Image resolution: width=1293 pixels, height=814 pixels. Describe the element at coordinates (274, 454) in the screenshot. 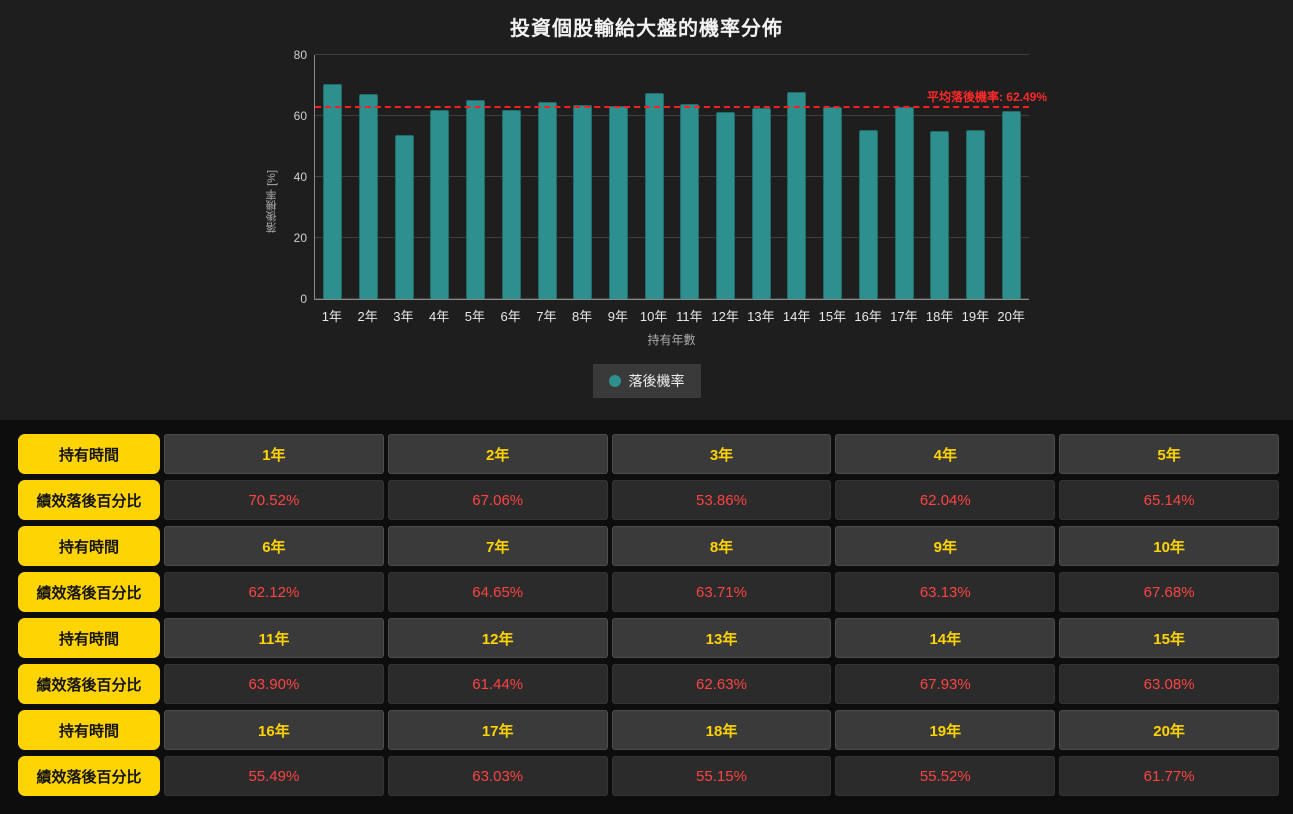

I see `year-cell: 1年` at that location.